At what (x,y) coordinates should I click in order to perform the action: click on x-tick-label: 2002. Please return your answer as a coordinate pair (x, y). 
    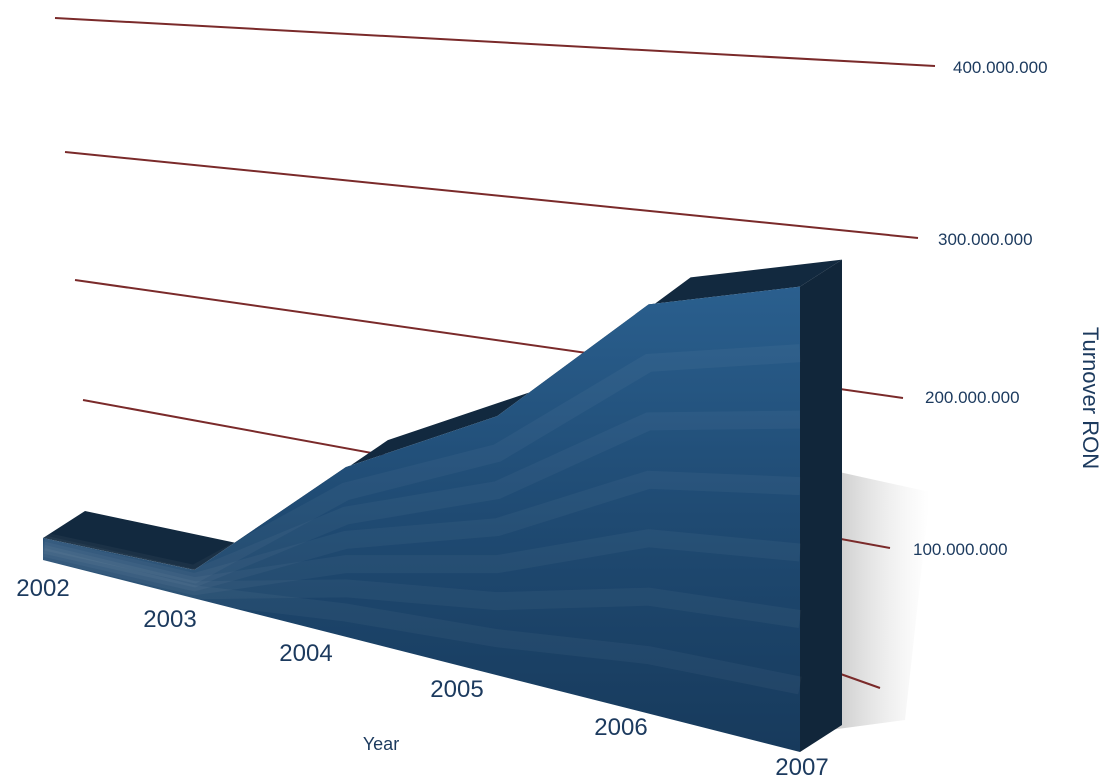
    Looking at the image, I should click on (42, 588).